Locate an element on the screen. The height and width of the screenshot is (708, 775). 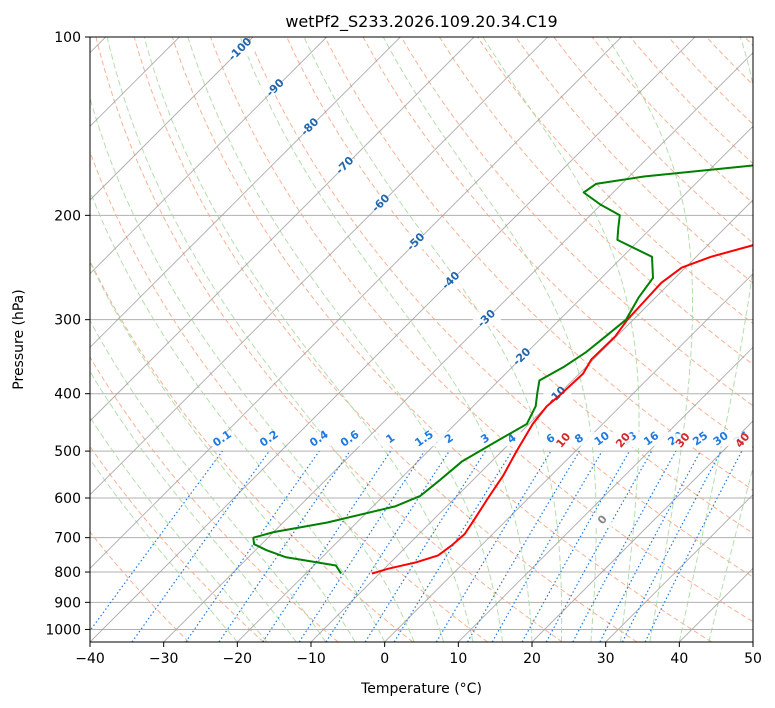
x-tick-label: 0 is located at coordinates (384, 659).